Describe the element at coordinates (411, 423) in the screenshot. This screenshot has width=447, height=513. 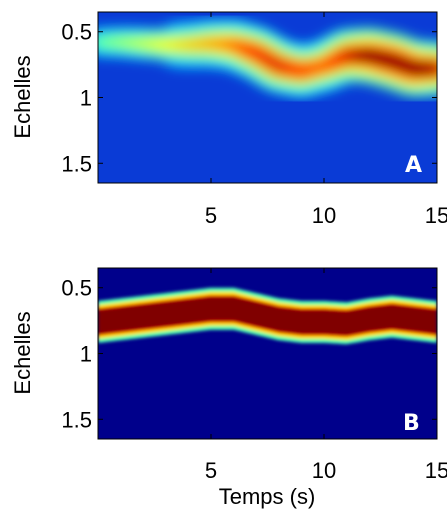
I see `panel-b-letter: B` at that location.